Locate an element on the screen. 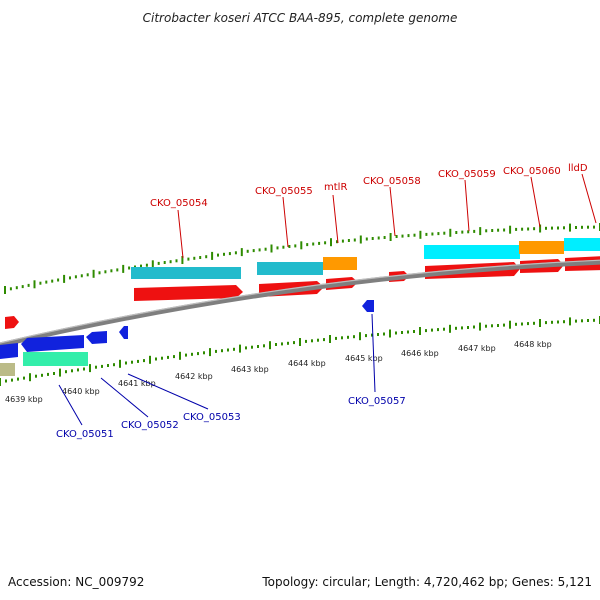 Image resolution: width=600 pixels, height=600 pixels. cds-CKO_05052-arrow is located at coordinates (52, 343).